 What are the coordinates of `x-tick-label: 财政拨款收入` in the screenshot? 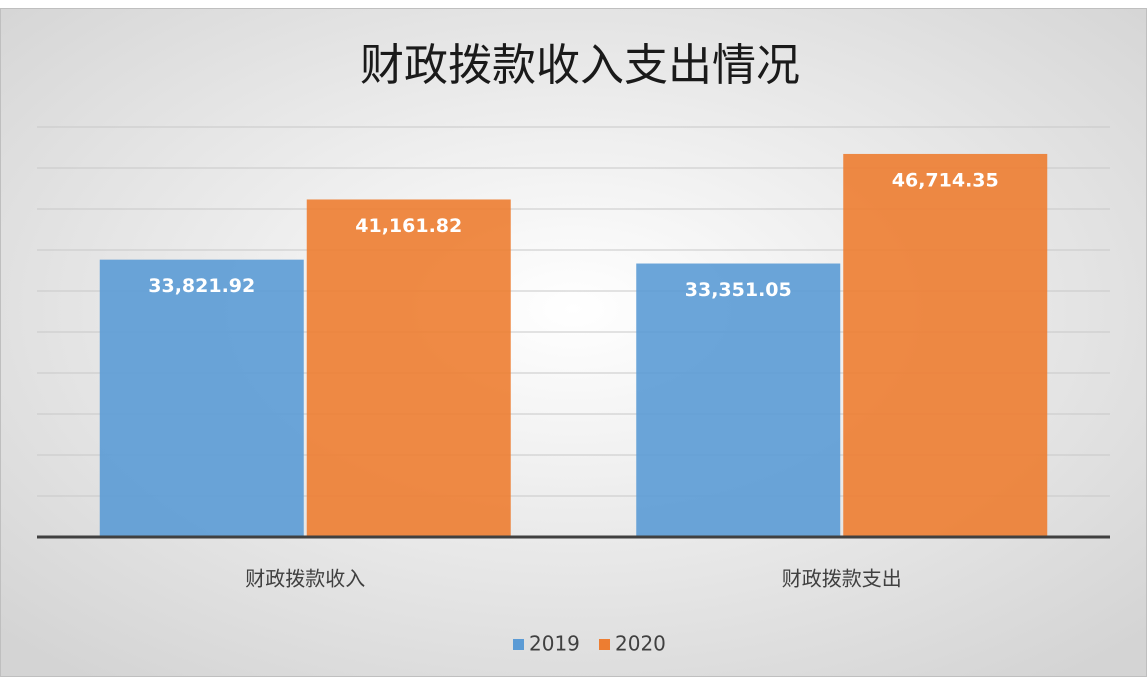 It's located at (305, 579).